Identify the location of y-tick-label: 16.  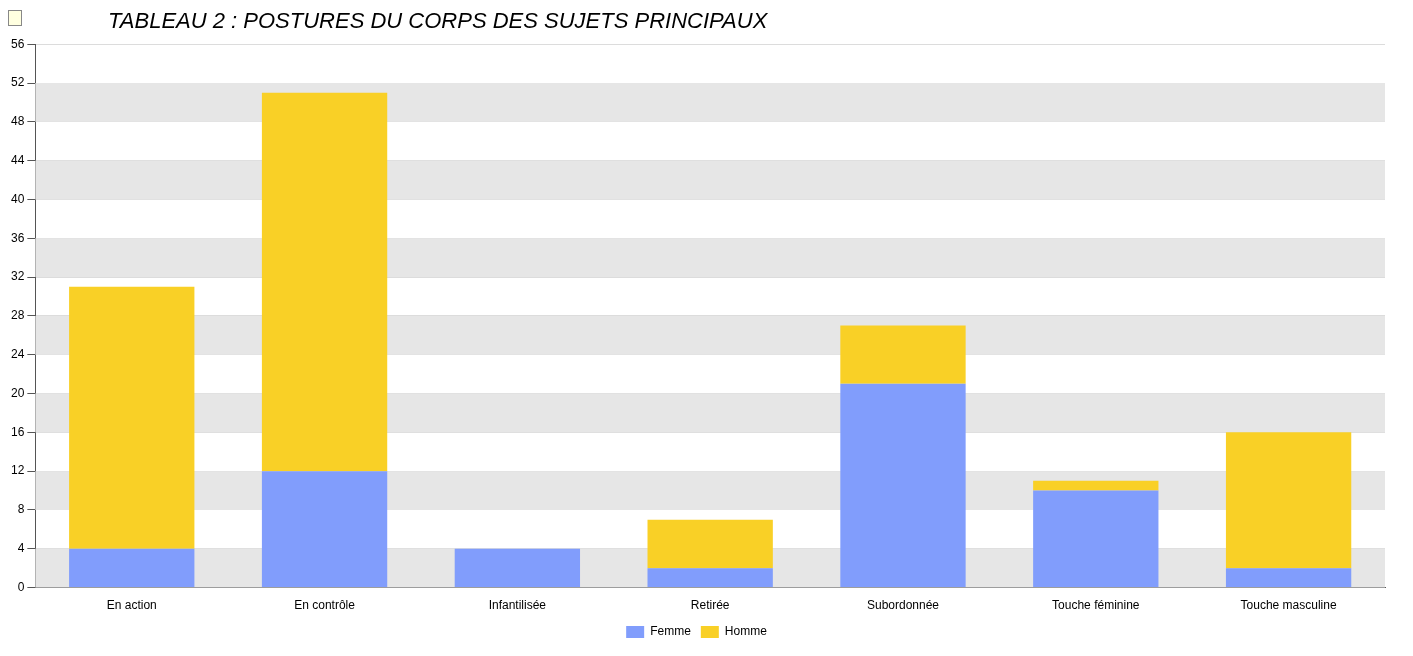
(17, 431).